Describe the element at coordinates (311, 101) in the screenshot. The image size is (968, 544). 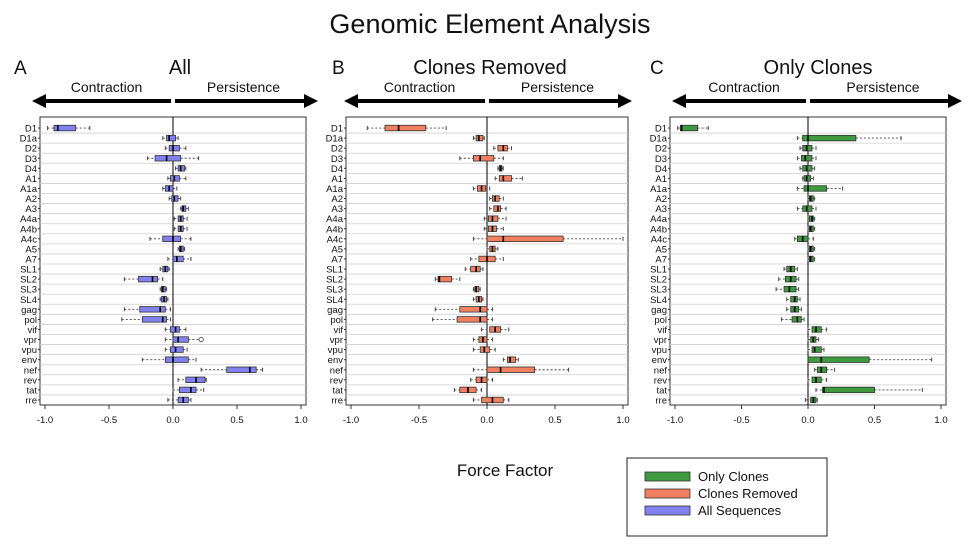
I see `persistence-arrowhead` at that location.